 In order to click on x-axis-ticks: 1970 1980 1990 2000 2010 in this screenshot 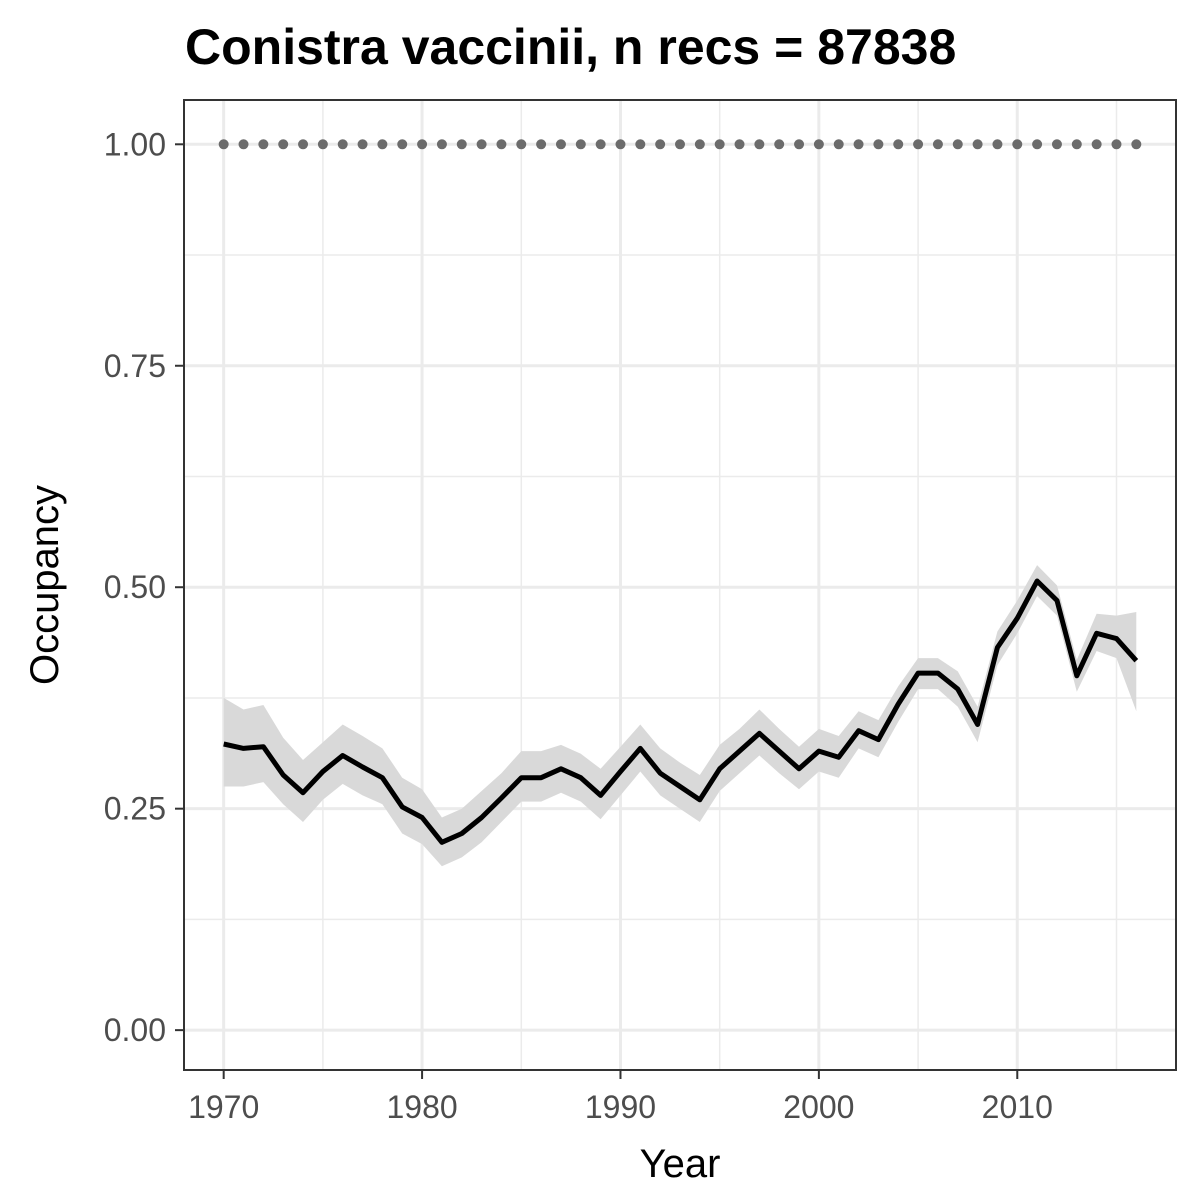, I will do `click(620, 1097)`.